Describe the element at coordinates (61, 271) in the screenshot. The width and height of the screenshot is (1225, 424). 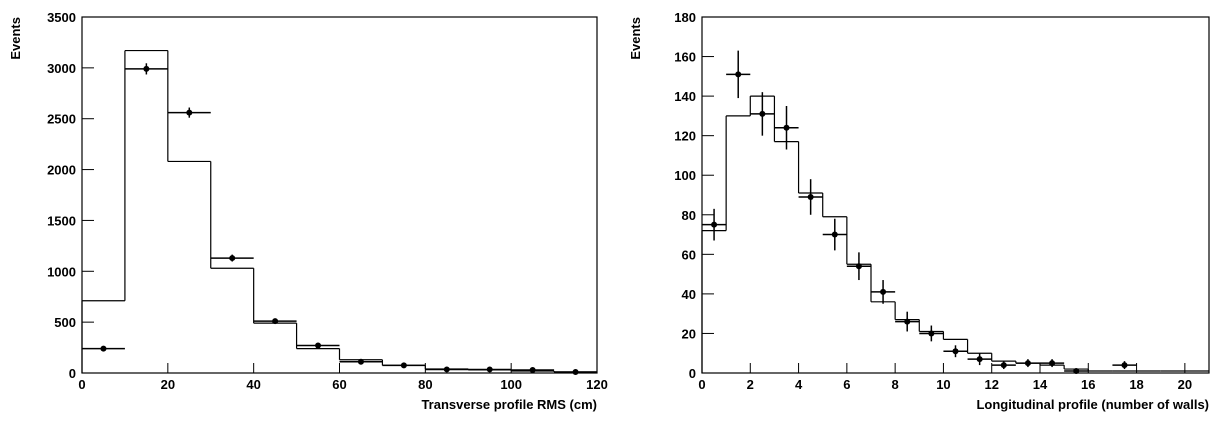
I see `y-tick-label: 1000` at that location.